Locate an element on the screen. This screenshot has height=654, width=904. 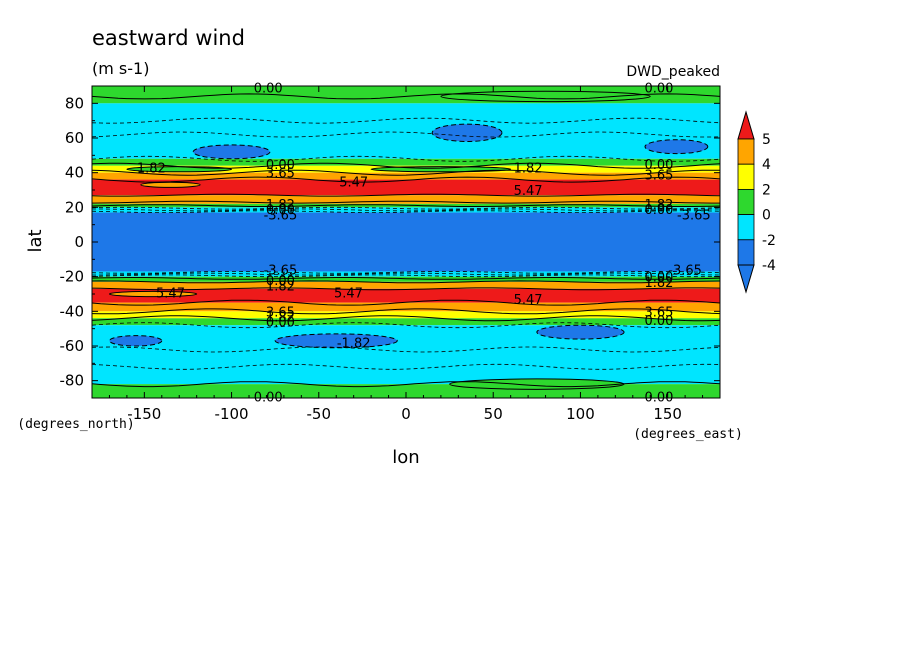
colorbar-label: 0 is located at coordinates (766, 216).